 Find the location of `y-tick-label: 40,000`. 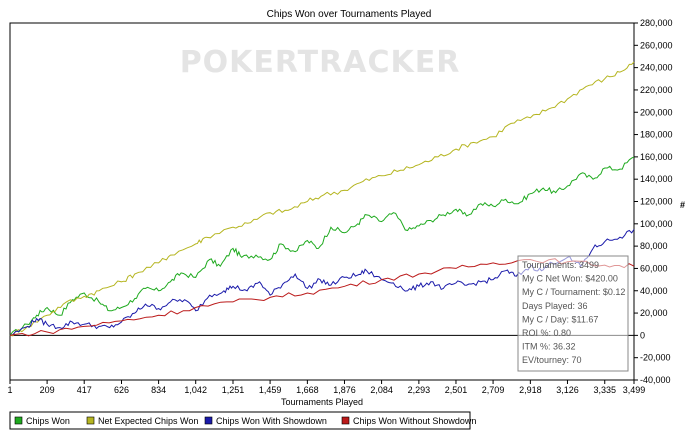

y-tick-label: 40,000 is located at coordinates (654, 291).